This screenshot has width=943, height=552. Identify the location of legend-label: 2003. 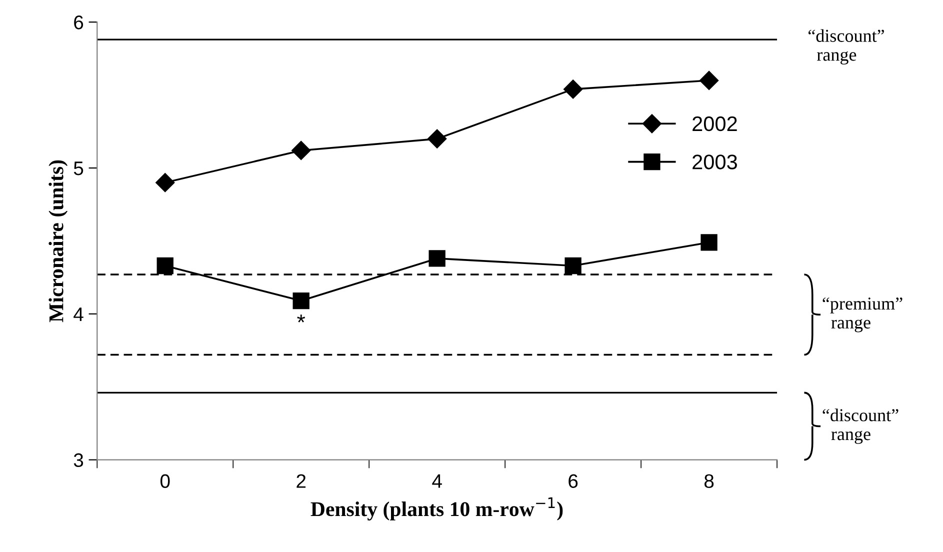
(714, 162).